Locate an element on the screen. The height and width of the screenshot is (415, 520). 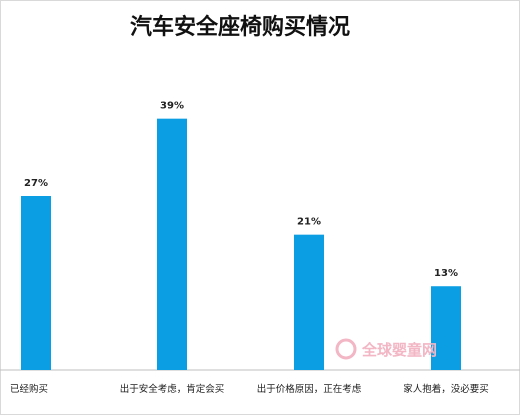
watermark-text: 全球婴童网 is located at coordinates (399, 350).